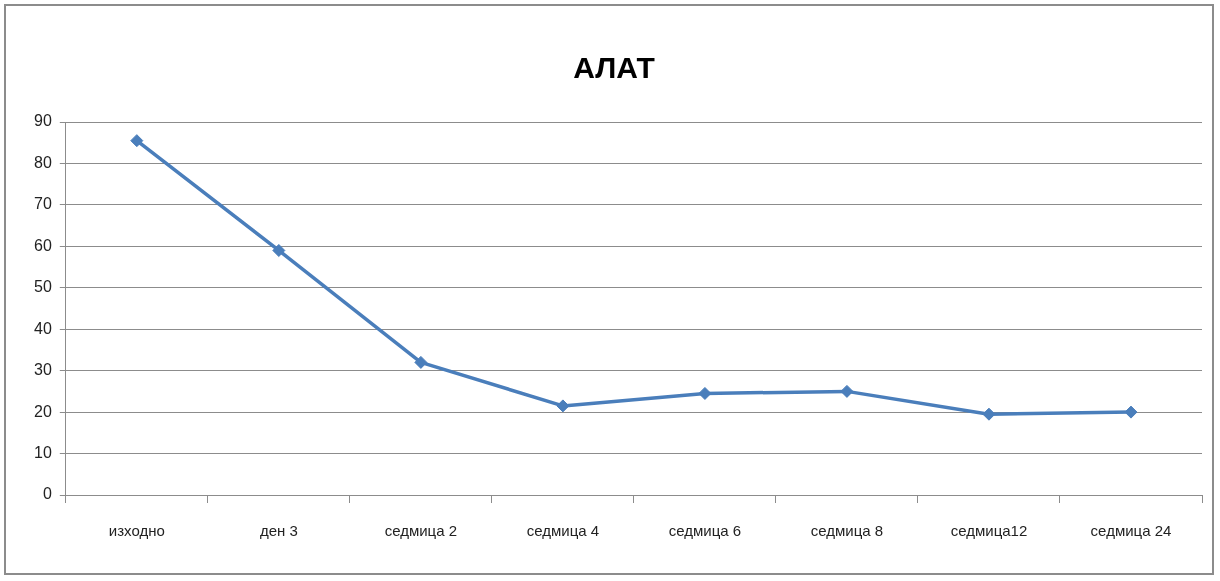 The width and height of the screenshot is (1220, 581). Describe the element at coordinates (989, 531) in the screenshot. I see `x-tick-label: седмица12` at that location.